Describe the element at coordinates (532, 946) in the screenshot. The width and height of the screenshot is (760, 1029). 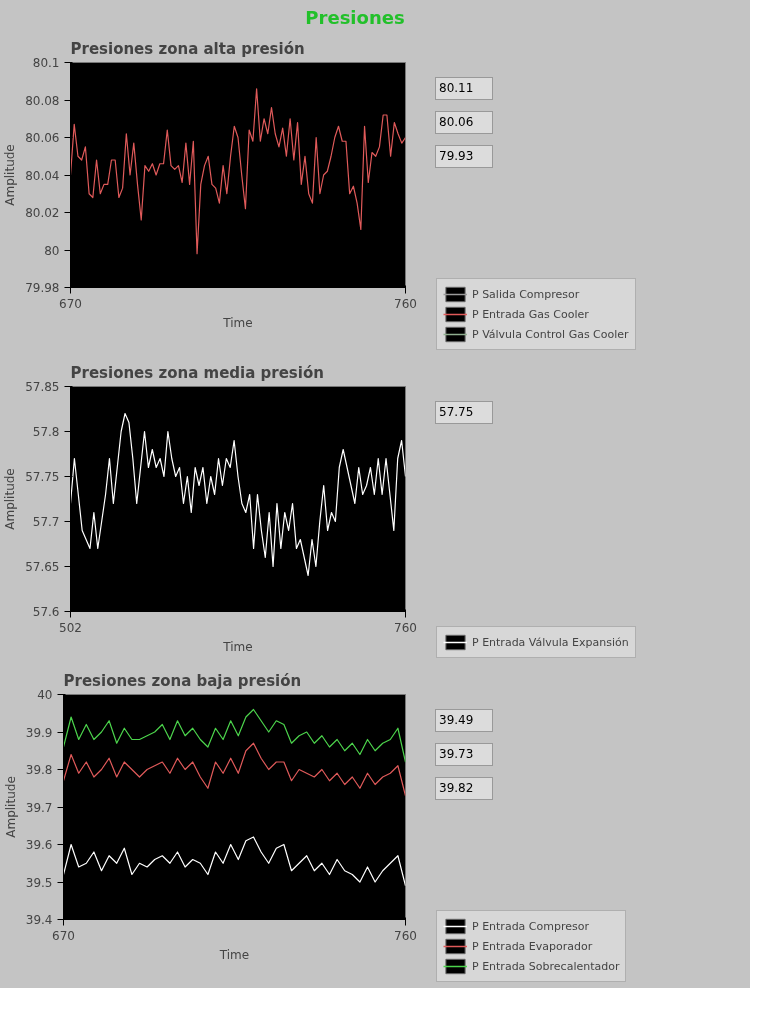
I see `legend-label: P Entrada Evaporador` at that location.